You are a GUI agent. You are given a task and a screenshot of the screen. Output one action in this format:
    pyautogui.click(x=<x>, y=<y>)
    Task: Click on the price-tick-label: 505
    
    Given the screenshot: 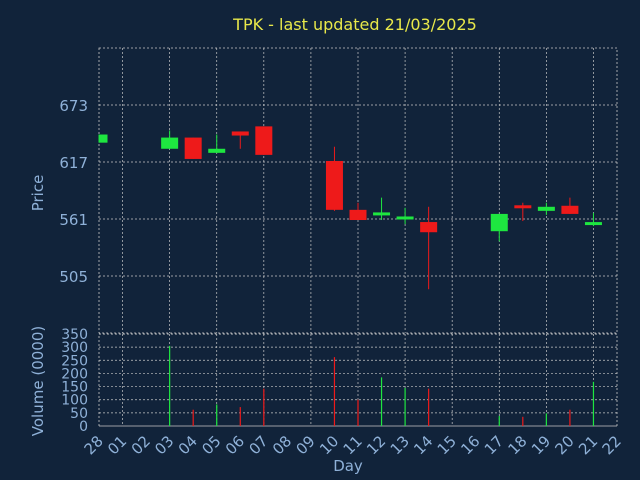 What is the action you would take?
    pyautogui.click(x=73, y=277)
    